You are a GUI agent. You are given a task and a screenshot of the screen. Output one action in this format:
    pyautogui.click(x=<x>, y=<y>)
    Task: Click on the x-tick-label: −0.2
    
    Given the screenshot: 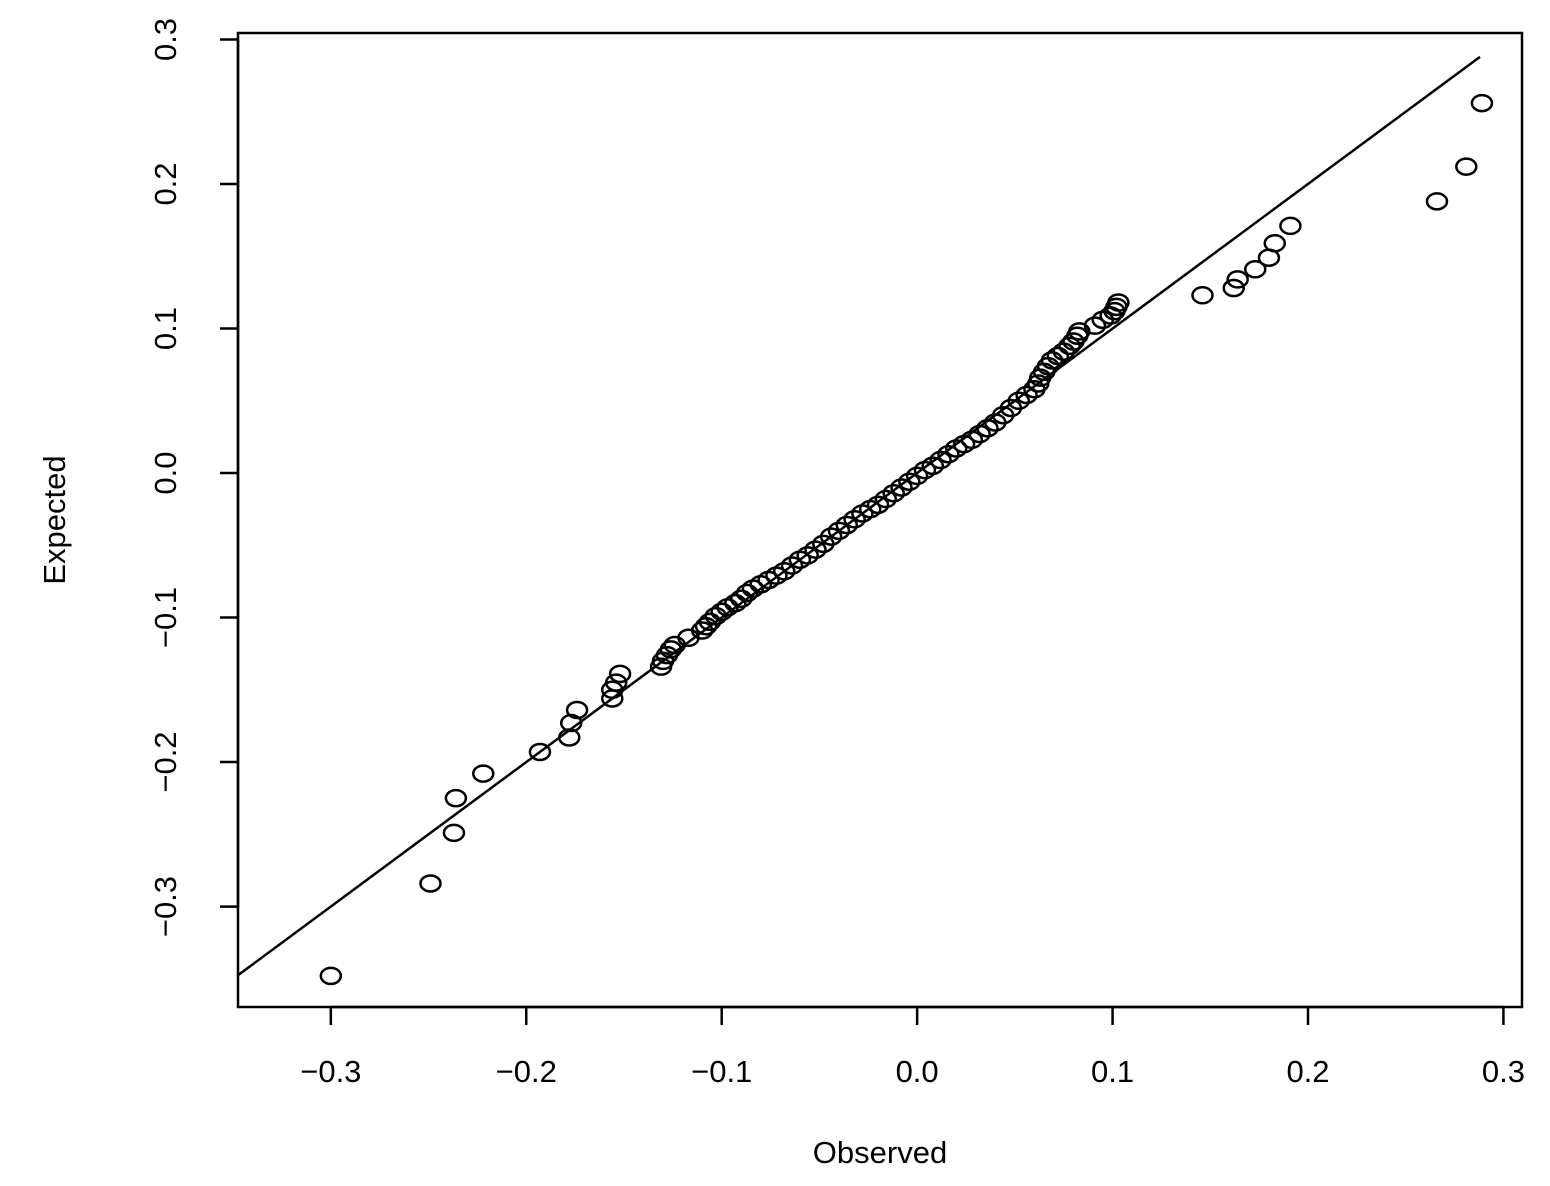 What is the action you would take?
    pyautogui.click(x=526, y=1071)
    